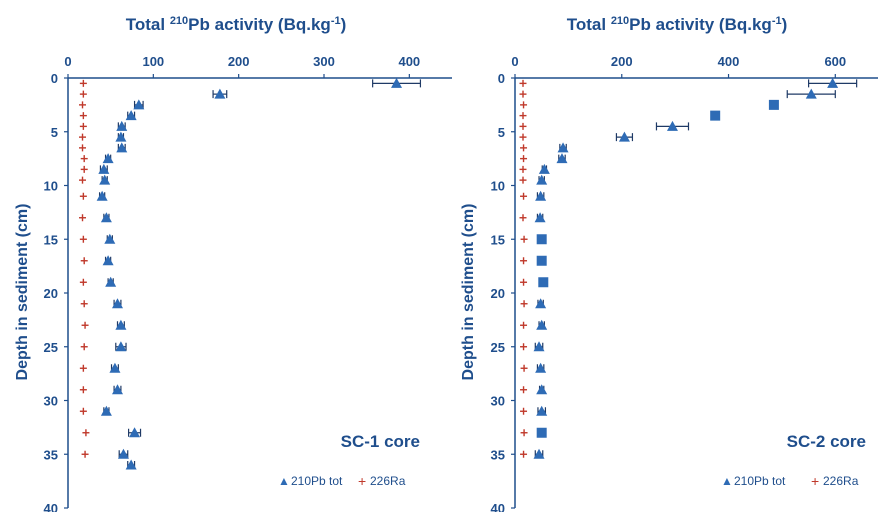 The image size is (878, 512). Describe the element at coordinates (498, 239) in the screenshot. I see `y-tick-label: 15` at that location.